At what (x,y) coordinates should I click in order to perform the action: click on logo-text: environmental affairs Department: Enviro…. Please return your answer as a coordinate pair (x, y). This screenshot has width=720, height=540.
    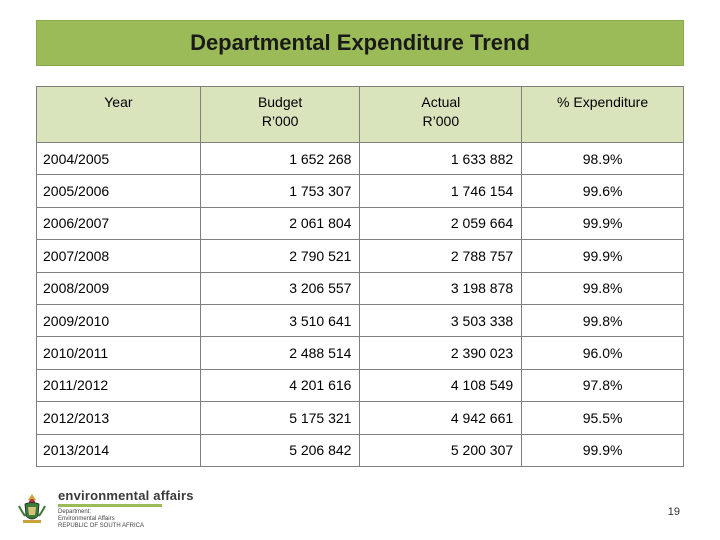
    Looking at the image, I should click on (126, 509).